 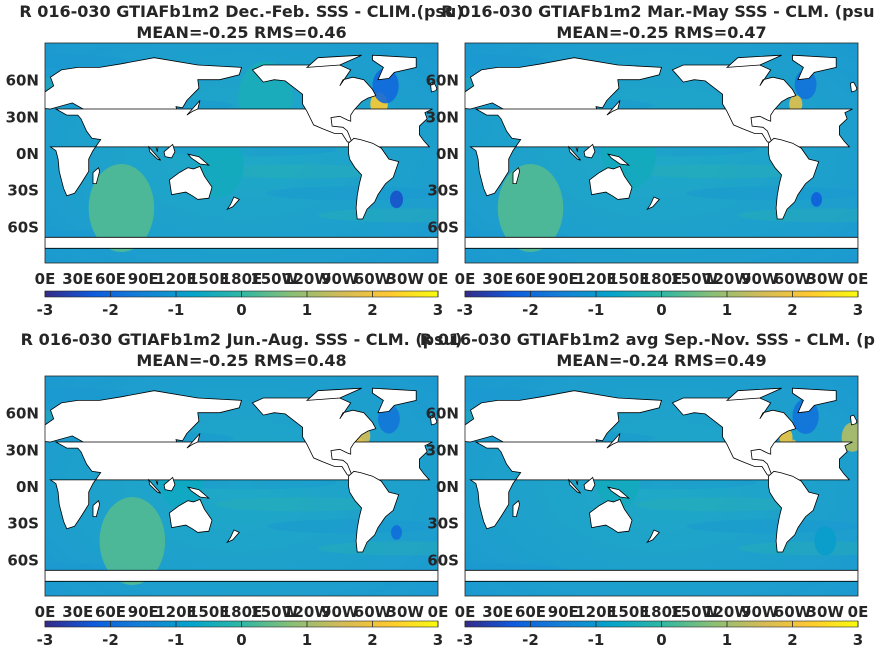 What do you see at coordinates (661, 360) in the screenshot?
I see `panel-stats: MEAN=-0.24 RMS=0.49` at bounding box center [661, 360].